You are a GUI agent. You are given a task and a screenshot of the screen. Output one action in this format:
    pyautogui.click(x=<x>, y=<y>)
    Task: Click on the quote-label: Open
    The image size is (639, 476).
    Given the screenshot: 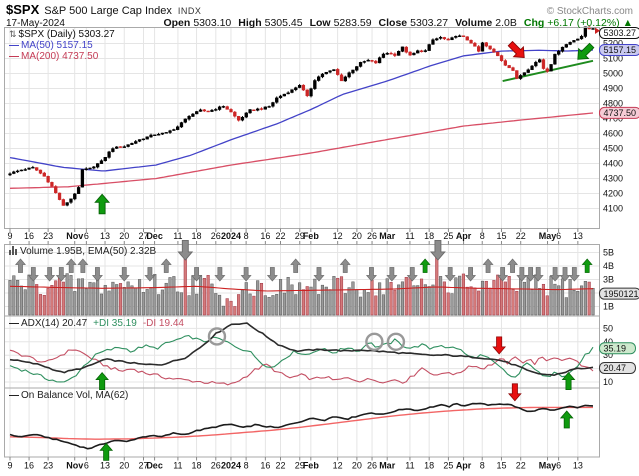 What is the action you would take?
    pyautogui.click(x=177, y=23)
    